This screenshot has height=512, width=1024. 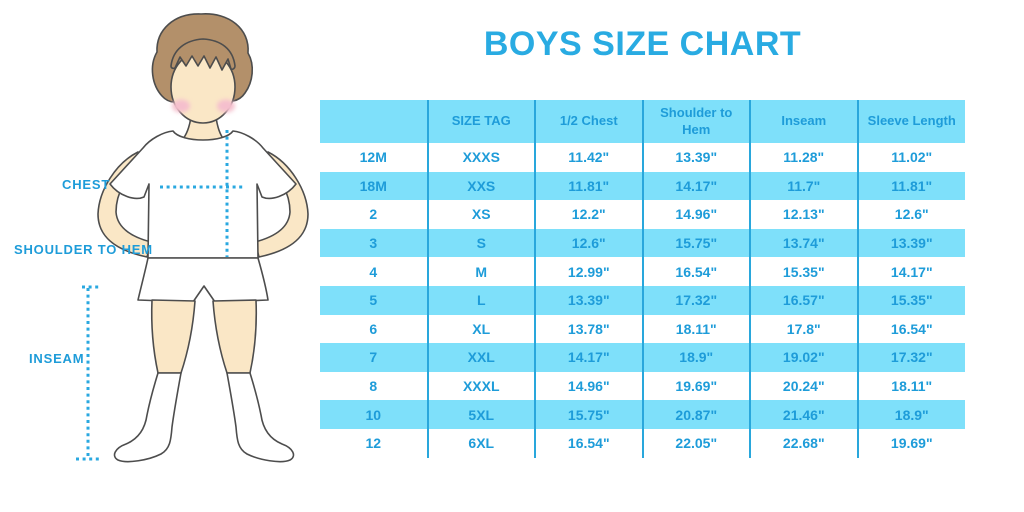 I want to click on table-cell: XXL, so click(x=480, y=357).